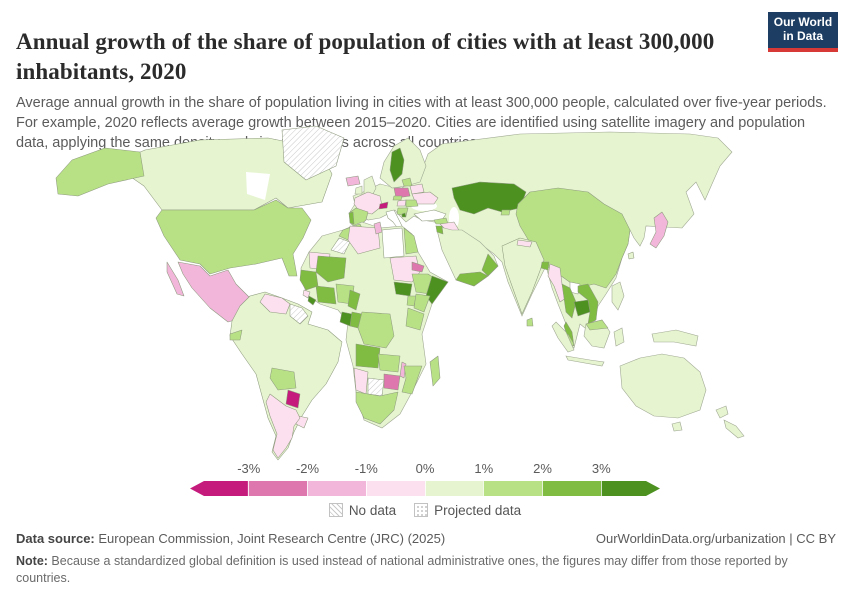 The height and width of the screenshot is (600, 850). Describe the element at coordinates (422, 303) in the screenshot. I see `country-kenya` at that location.